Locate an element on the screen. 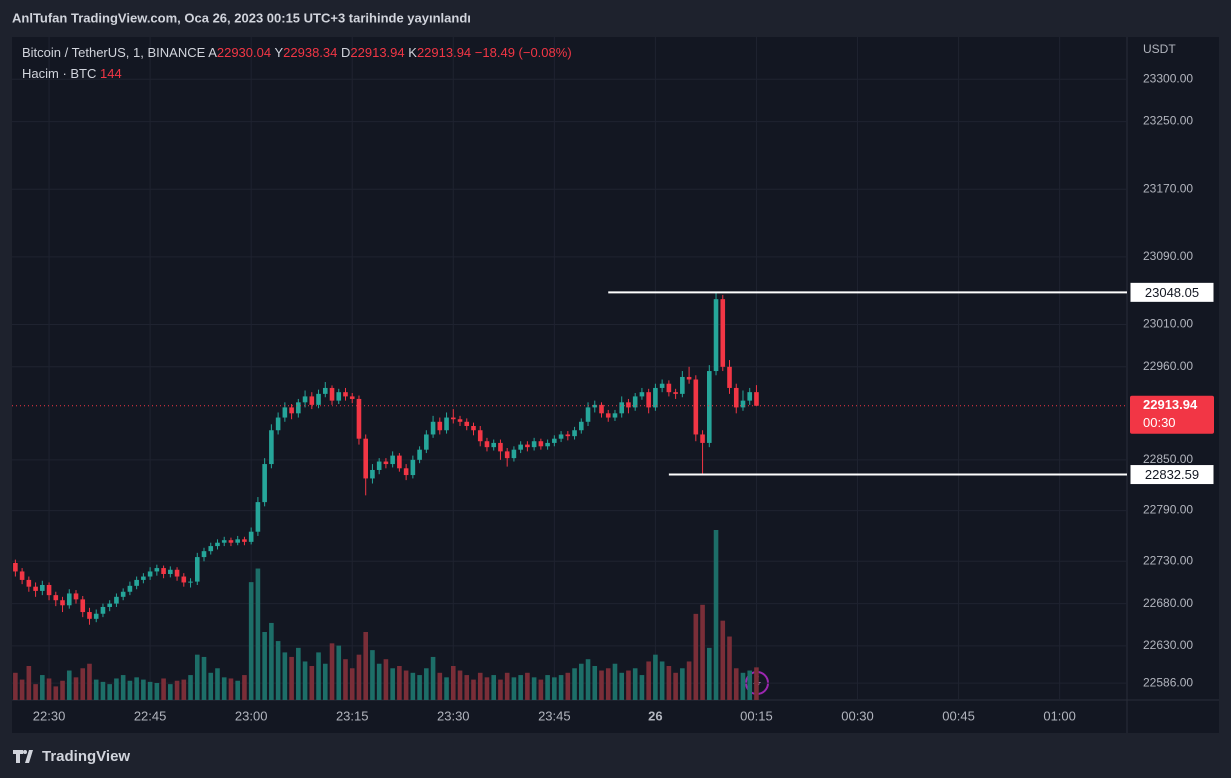 The height and width of the screenshot is (778, 1231). y-tick-label: 23300.00 is located at coordinates (1168, 78).